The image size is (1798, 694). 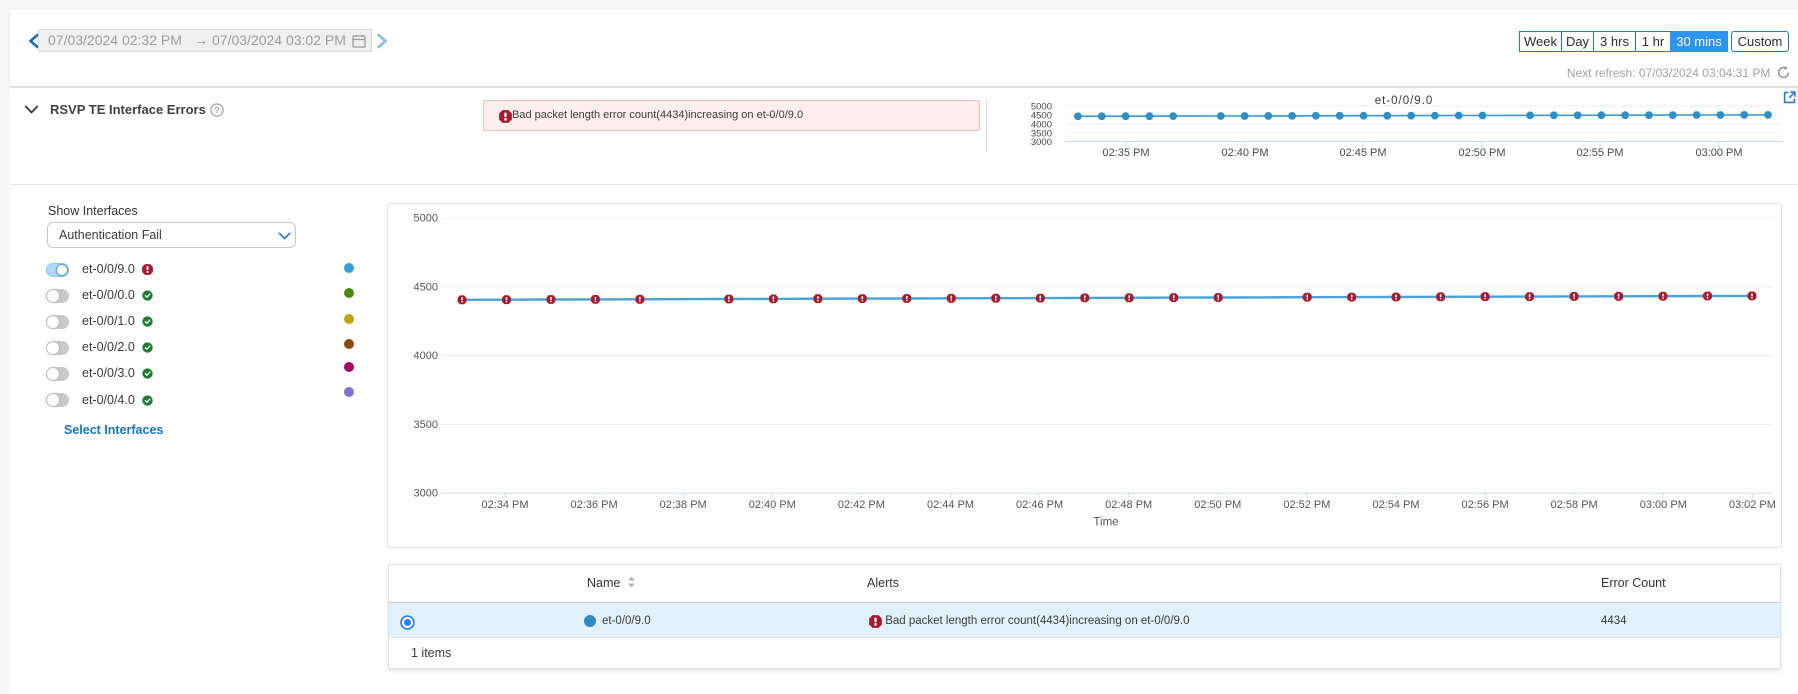 I want to click on svg-text: 02:36 PM, so click(x=594, y=505).